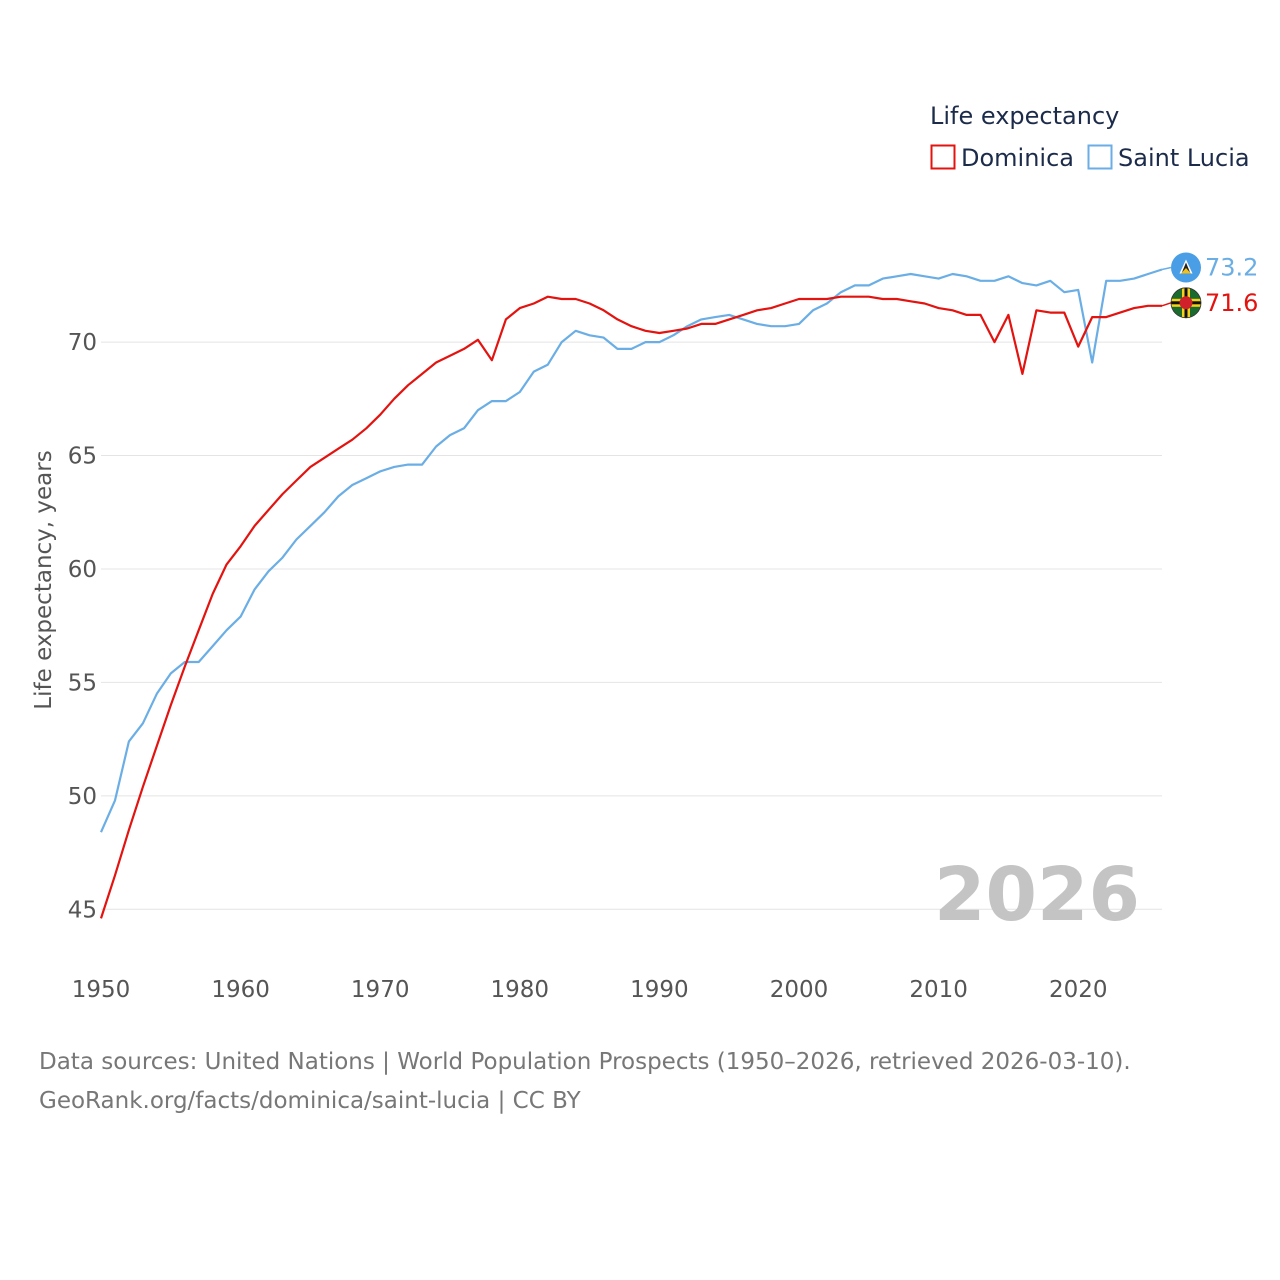 This screenshot has height=1280, width=1280. Describe the element at coordinates (82, 343) in the screenshot. I see `y-tick-label-70: 70` at that location.